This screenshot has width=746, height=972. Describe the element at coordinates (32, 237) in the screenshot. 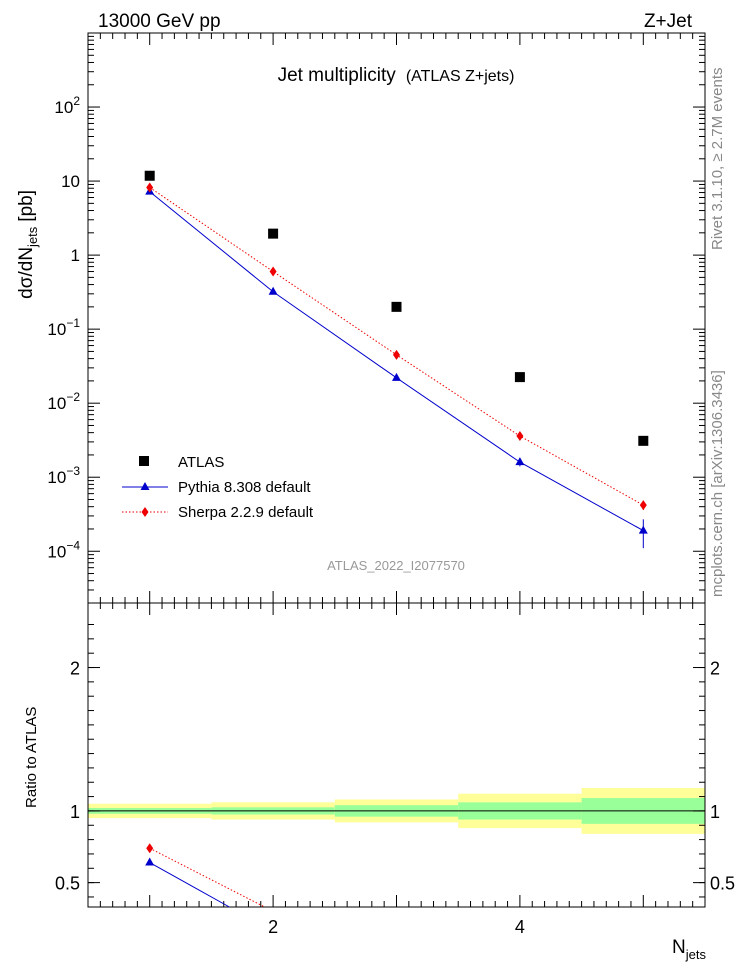

I see `y-axis-label-sub: jets` at that location.